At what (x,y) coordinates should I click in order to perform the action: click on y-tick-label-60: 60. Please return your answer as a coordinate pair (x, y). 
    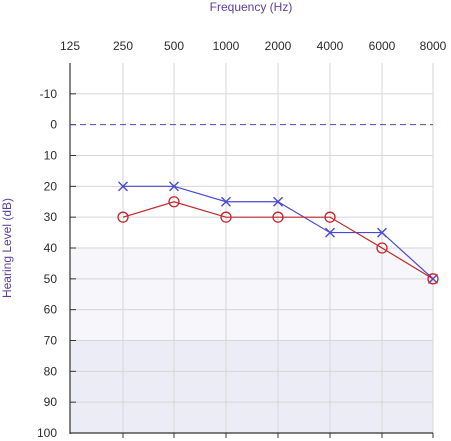
    Looking at the image, I should click on (51, 310).